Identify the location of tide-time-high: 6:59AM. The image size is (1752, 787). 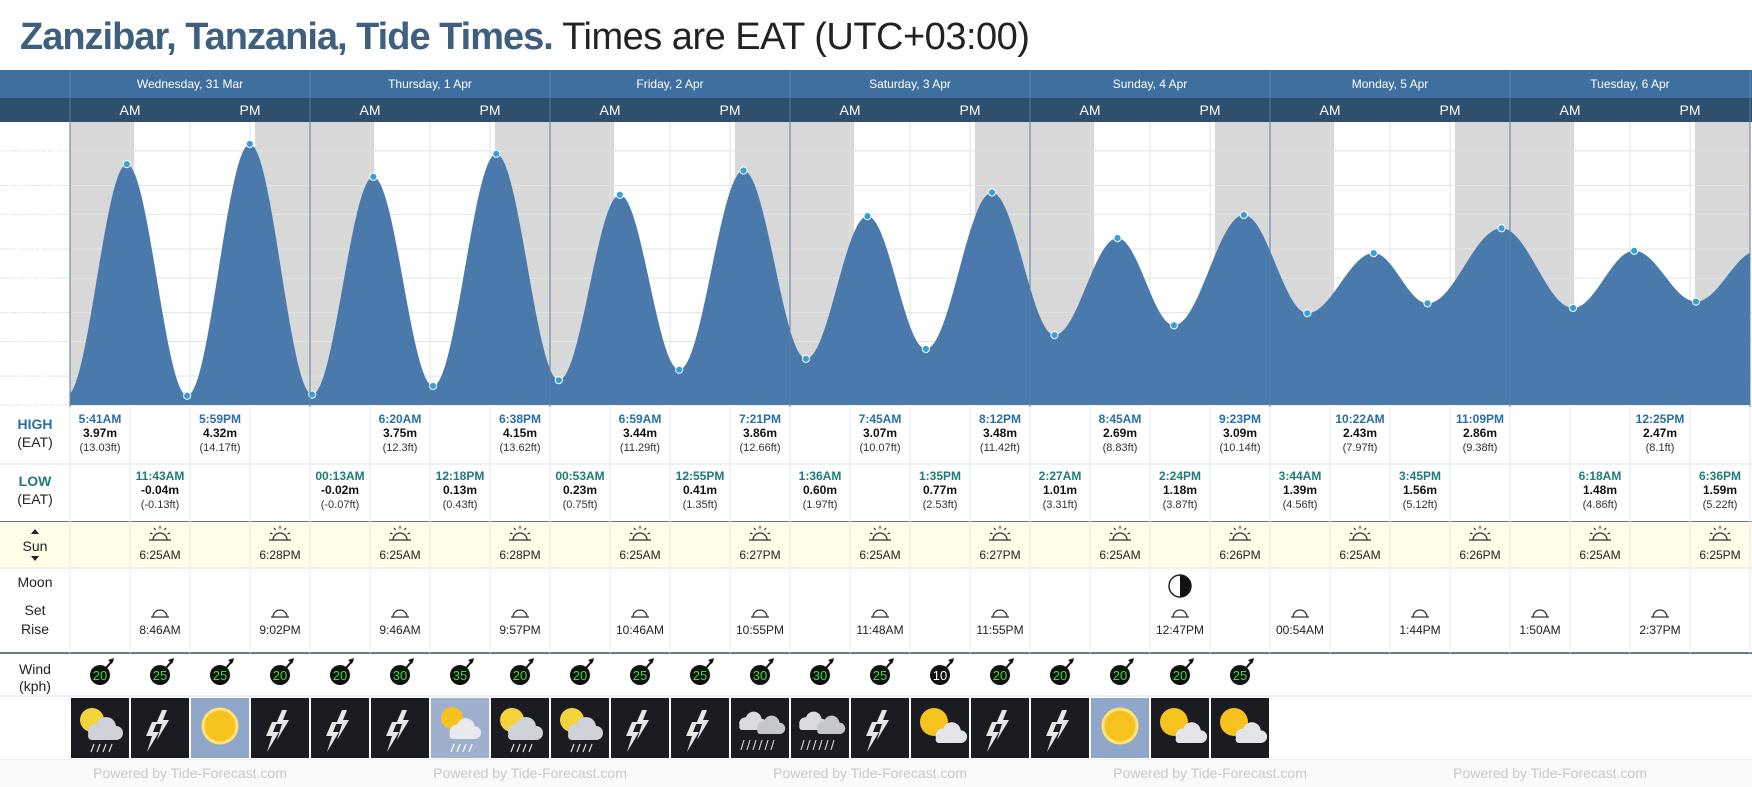
(640, 419).